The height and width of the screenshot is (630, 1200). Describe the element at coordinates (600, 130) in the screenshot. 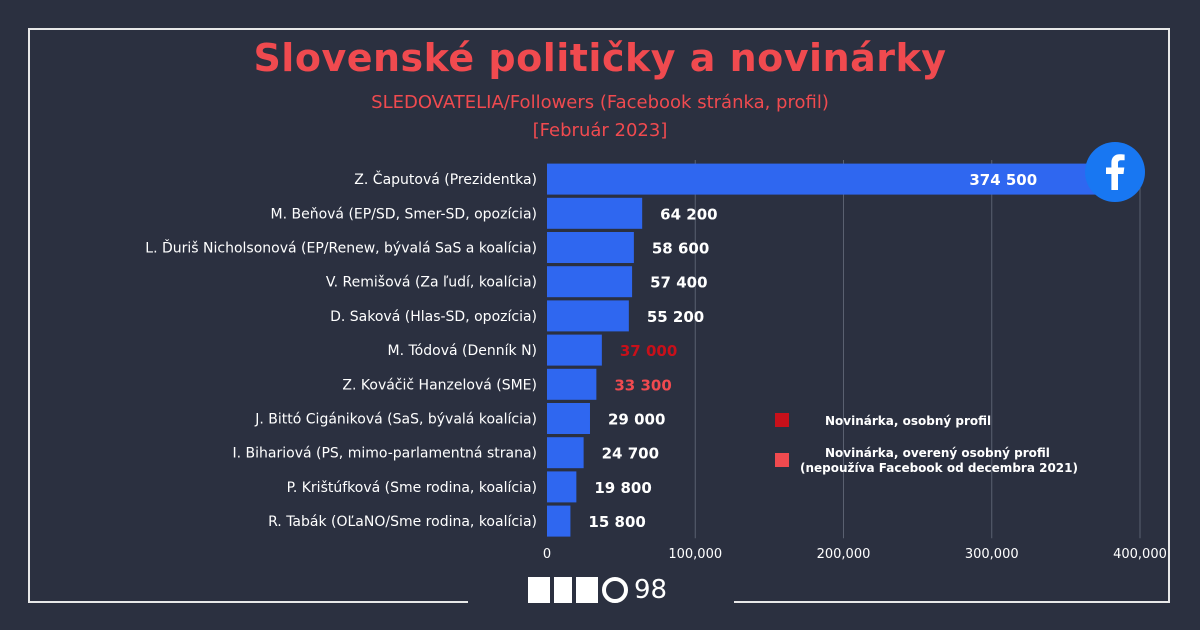

I see `chart-date: [Február 2023]` at that location.